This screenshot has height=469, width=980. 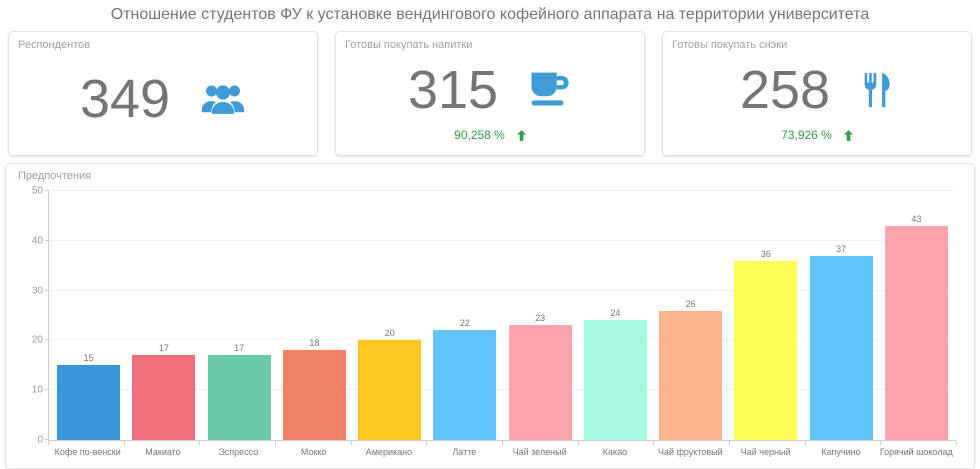 I want to click on card-drinks-body: 315, so click(x=490, y=89).